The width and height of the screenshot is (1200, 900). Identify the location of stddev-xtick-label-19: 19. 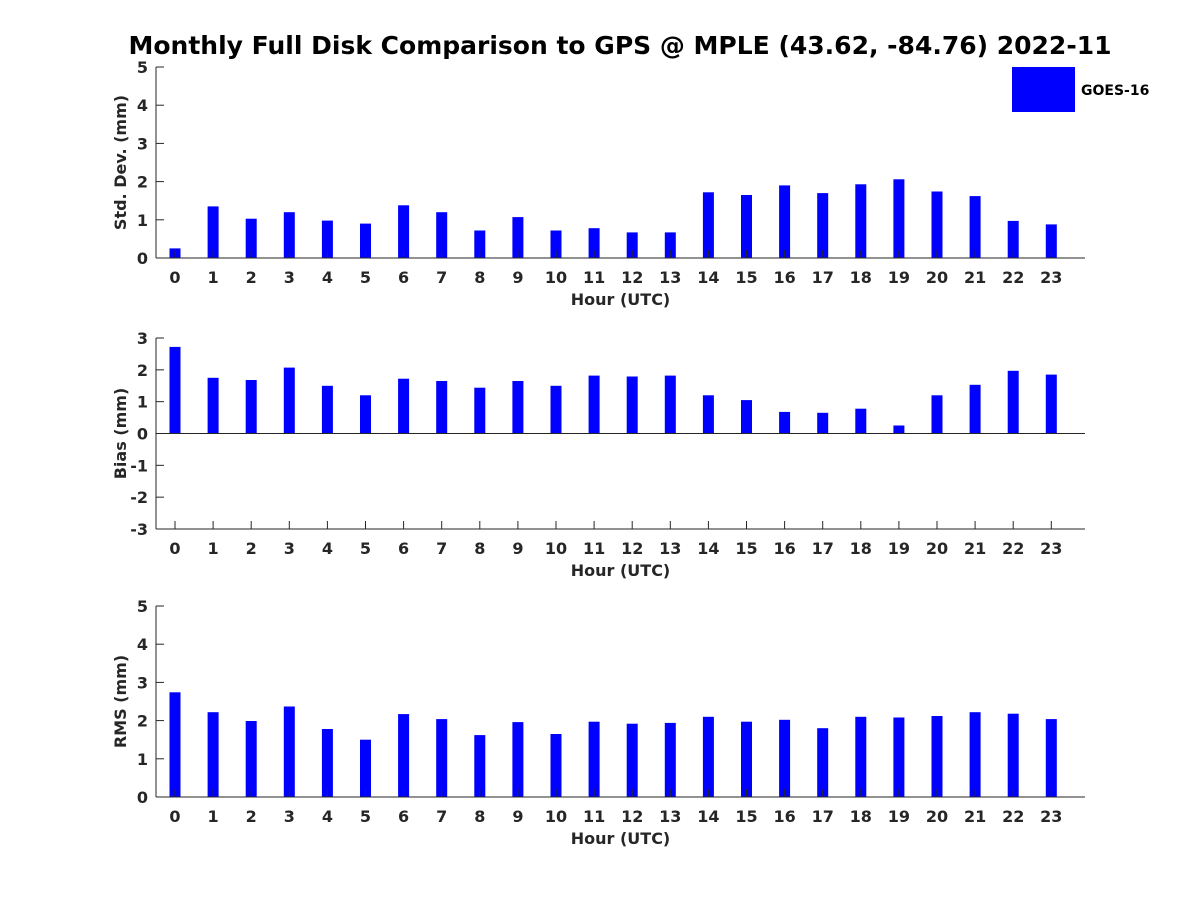
(899, 277).